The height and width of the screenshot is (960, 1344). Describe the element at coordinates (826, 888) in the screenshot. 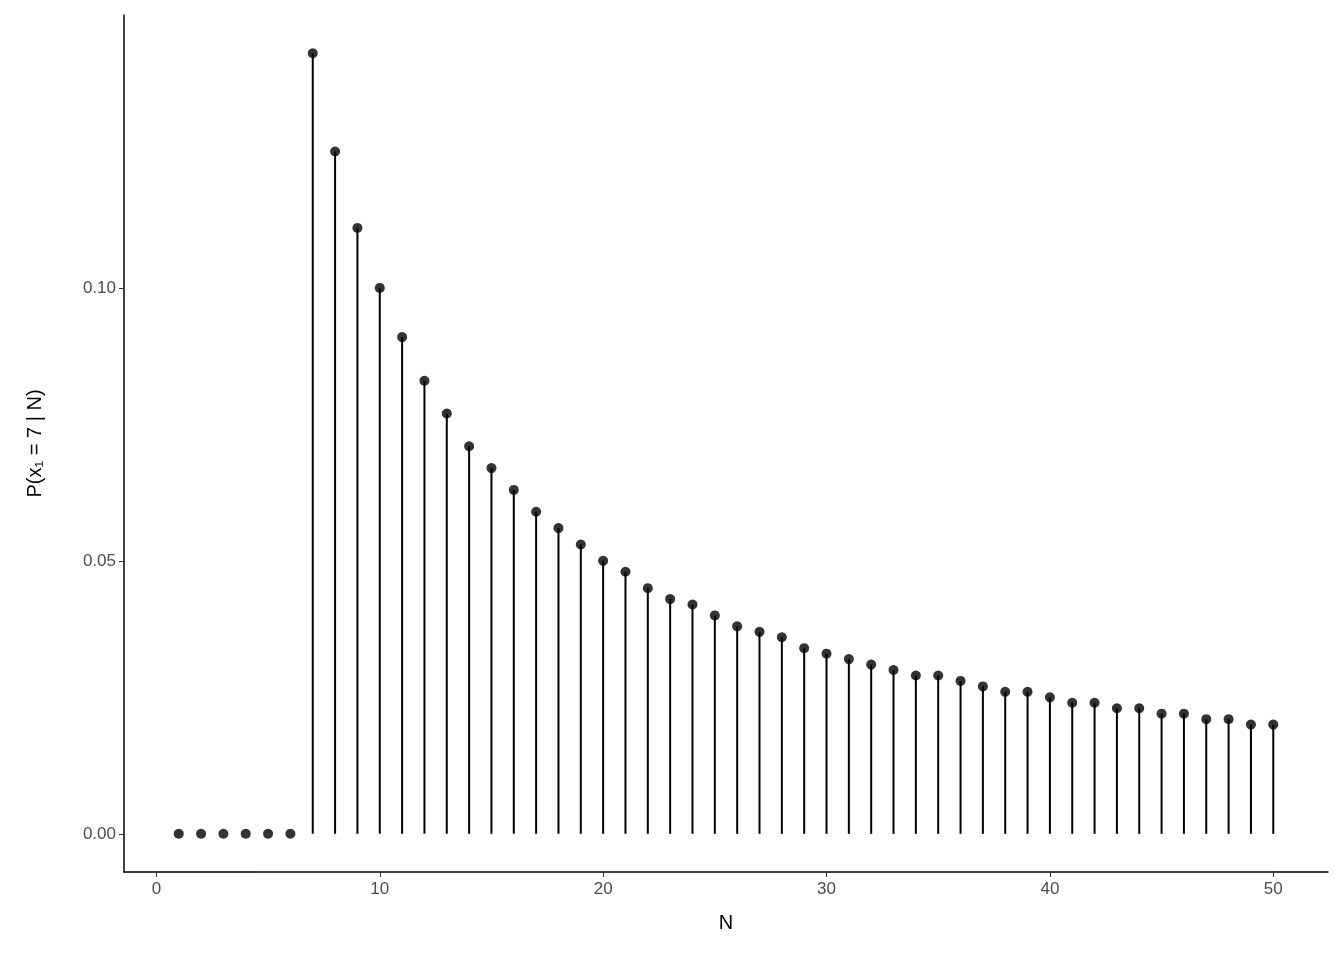

I see `x-tick-label: 30` at that location.